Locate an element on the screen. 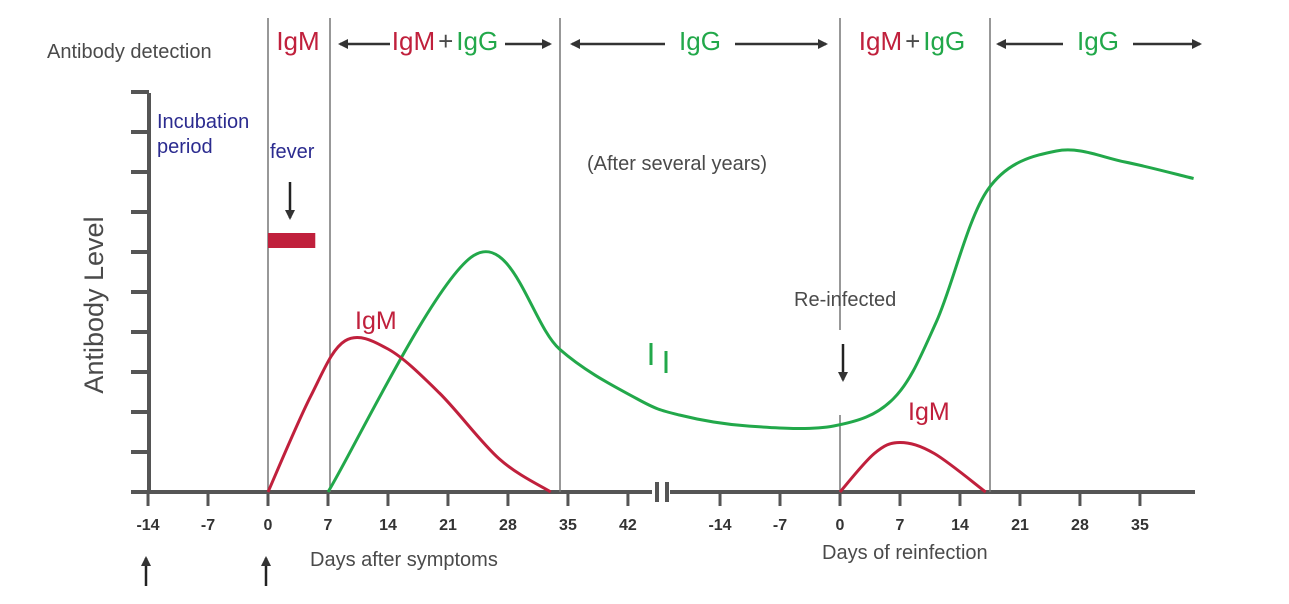 This screenshot has width=1289, height=604. svg-text: IgM is located at coordinates (297, 41).